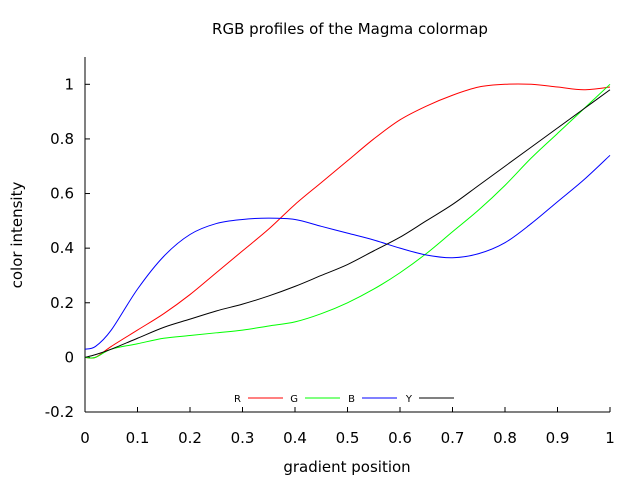 This screenshot has width=640, height=480. What do you see at coordinates (558, 438) in the screenshot?
I see `x-tick-label: 0.9` at bounding box center [558, 438].